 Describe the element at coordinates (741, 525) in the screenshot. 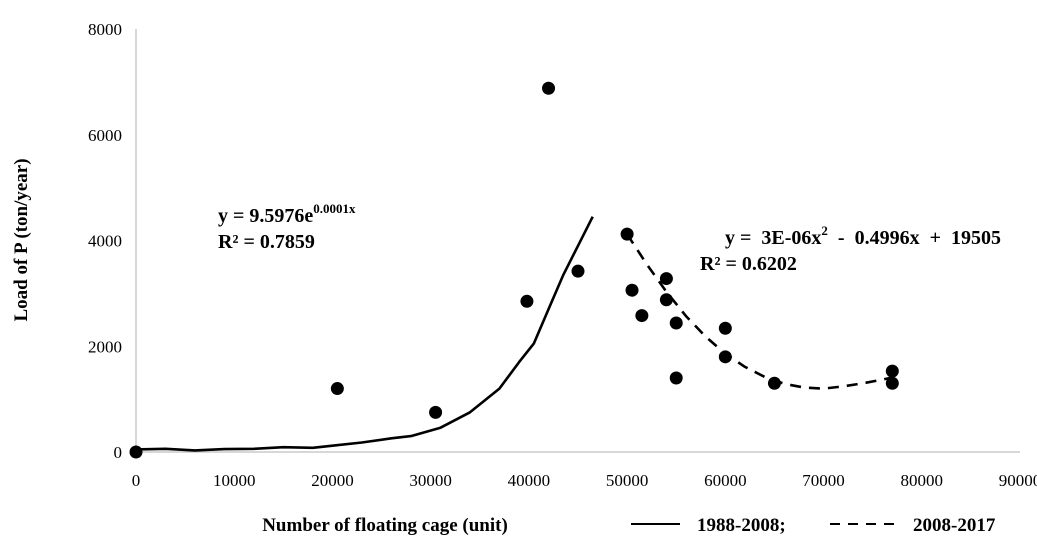

I see `legend-label-1988-2008: 1988-2008;` at that location.